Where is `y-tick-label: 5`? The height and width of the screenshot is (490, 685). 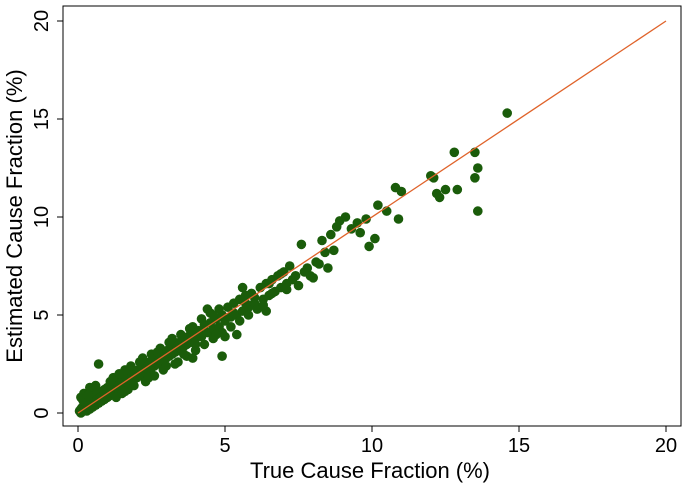
y-tick-label: 5 is located at coordinates (42, 314).